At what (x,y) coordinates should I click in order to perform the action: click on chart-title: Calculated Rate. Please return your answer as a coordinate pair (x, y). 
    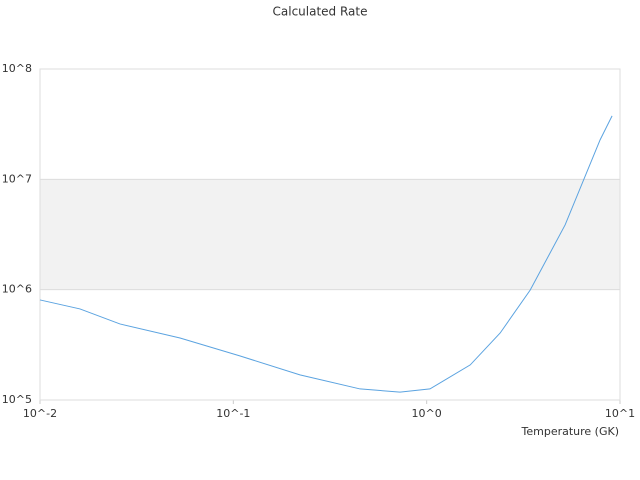
    Looking at the image, I should click on (320, 12).